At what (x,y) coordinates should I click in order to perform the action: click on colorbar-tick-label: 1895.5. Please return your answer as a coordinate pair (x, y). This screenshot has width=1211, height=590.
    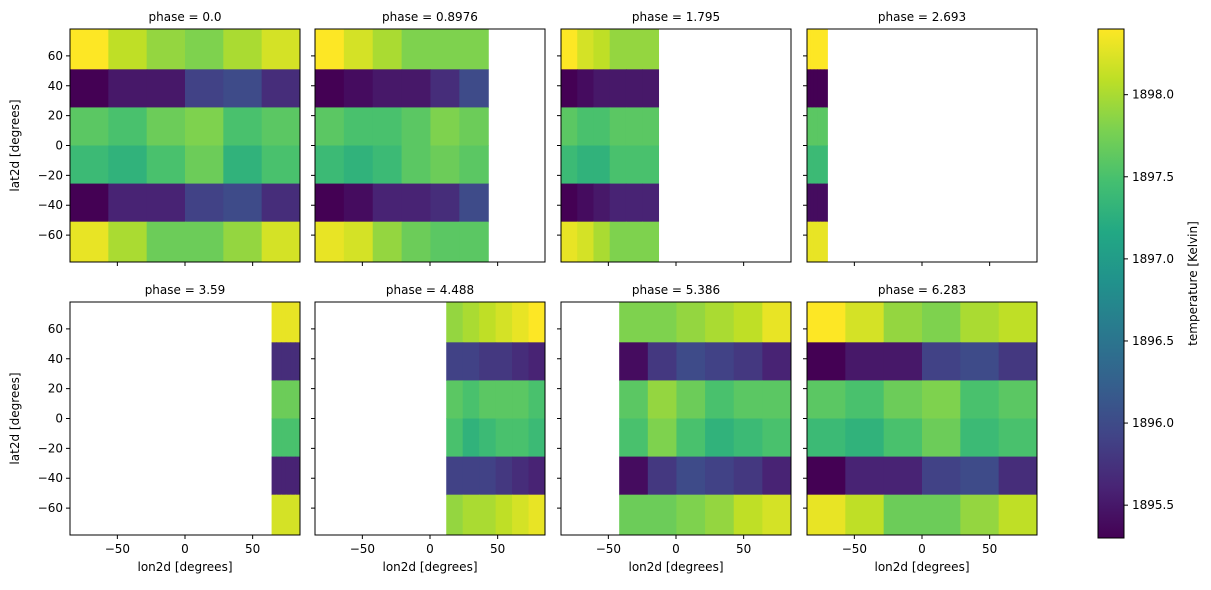
    Looking at the image, I should click on (1153, 505).